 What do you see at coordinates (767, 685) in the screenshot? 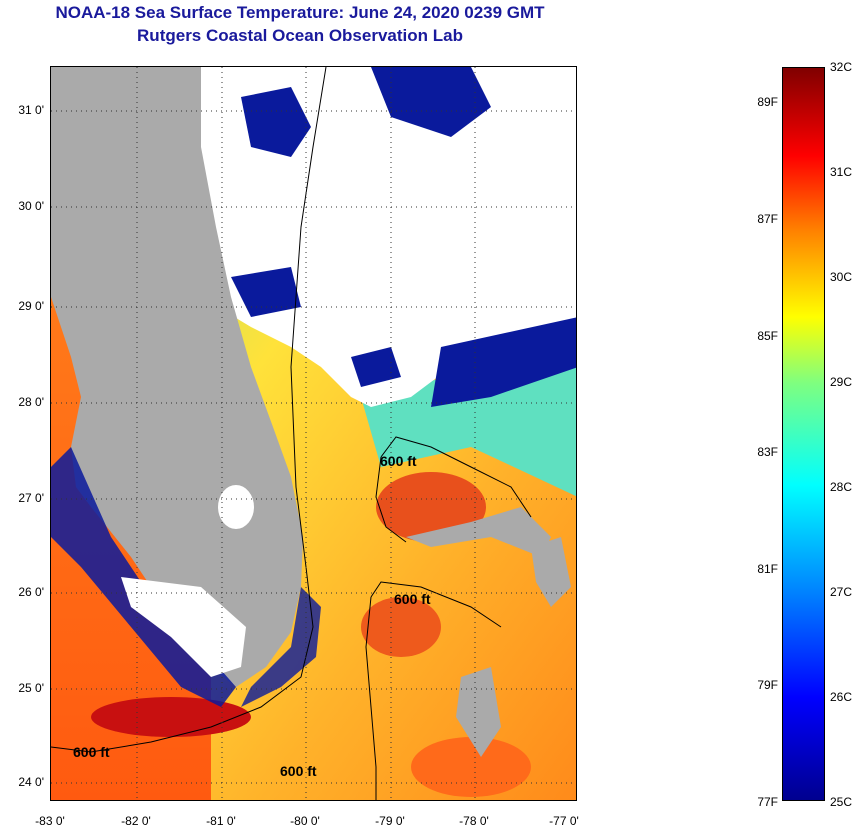
I see `colorbar-fahrenheit-label: 79F` at bounding box center [767, 685].